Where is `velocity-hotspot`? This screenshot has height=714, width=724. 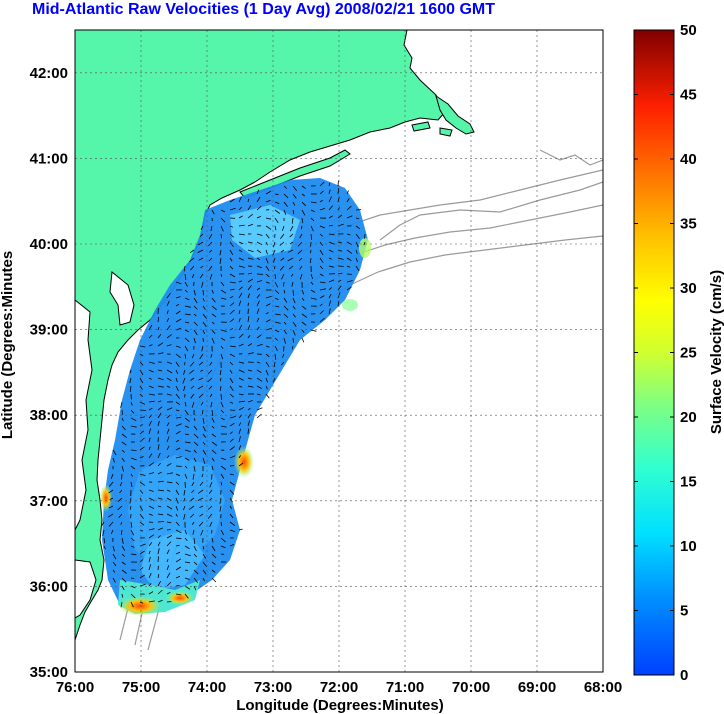
velocity-hotspot is located at coordinates (140, 606).